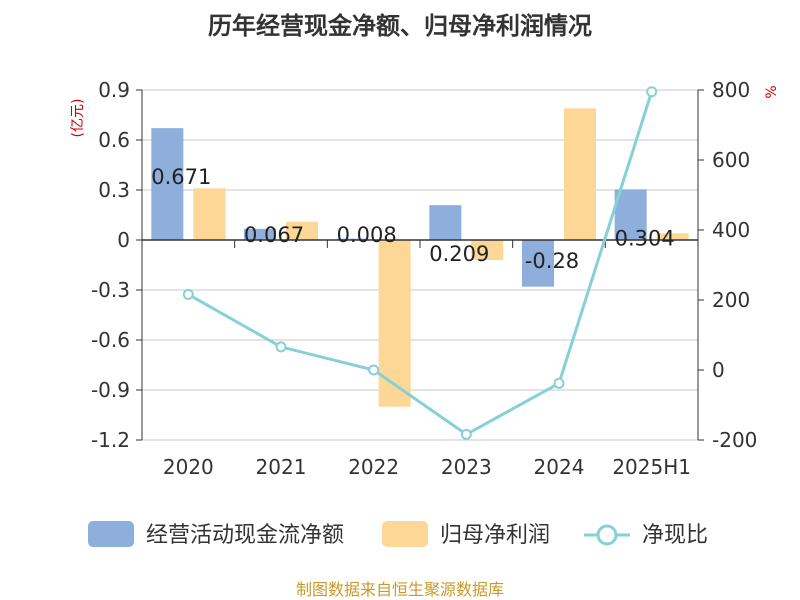 The width and height of the screenshot is (800, 600). I want to click on point-ratio-2025H1, so click(652, 92).